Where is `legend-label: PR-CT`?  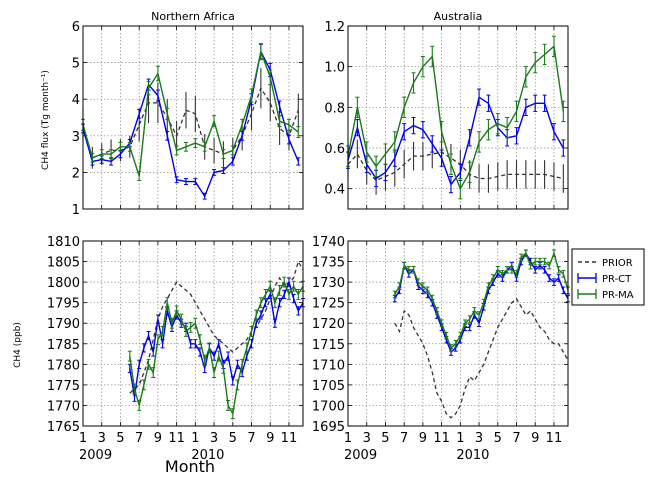
legend-label: PR-CT is located at coordinates (617, 279).